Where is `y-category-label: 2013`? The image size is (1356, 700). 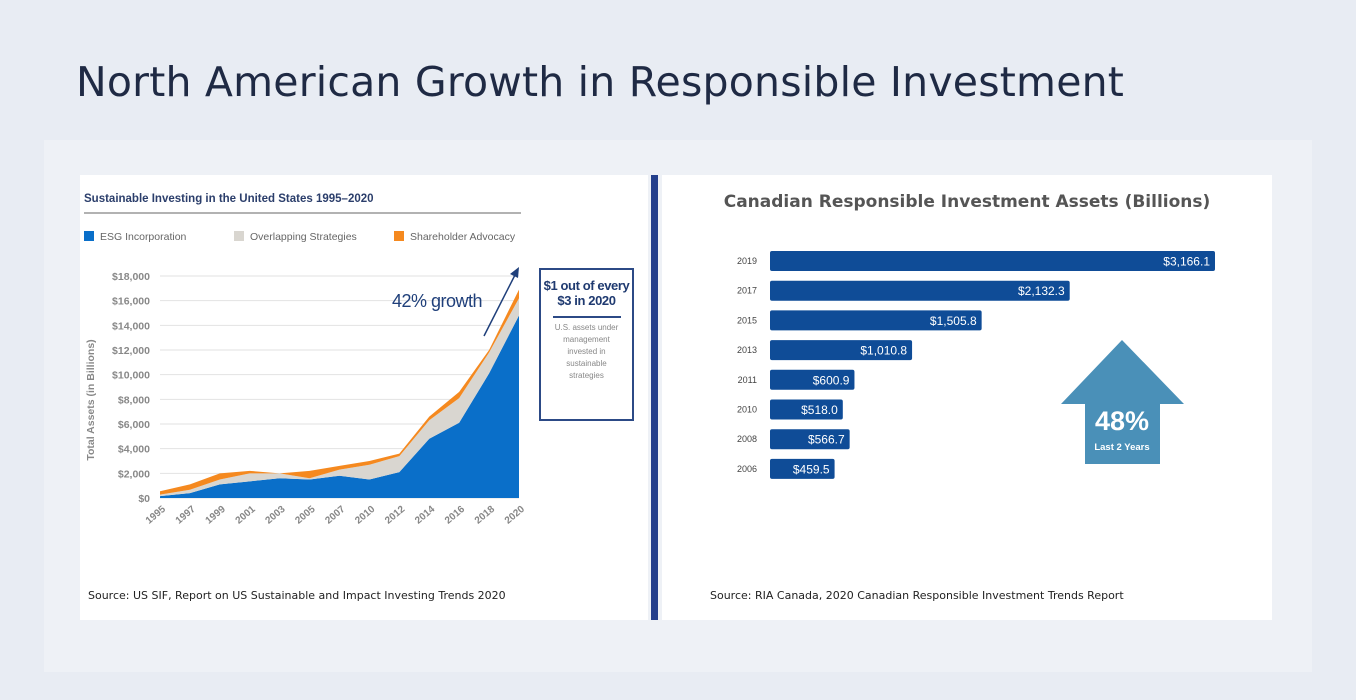
y-category-label: 2013 is located at coordinates (747, 350).